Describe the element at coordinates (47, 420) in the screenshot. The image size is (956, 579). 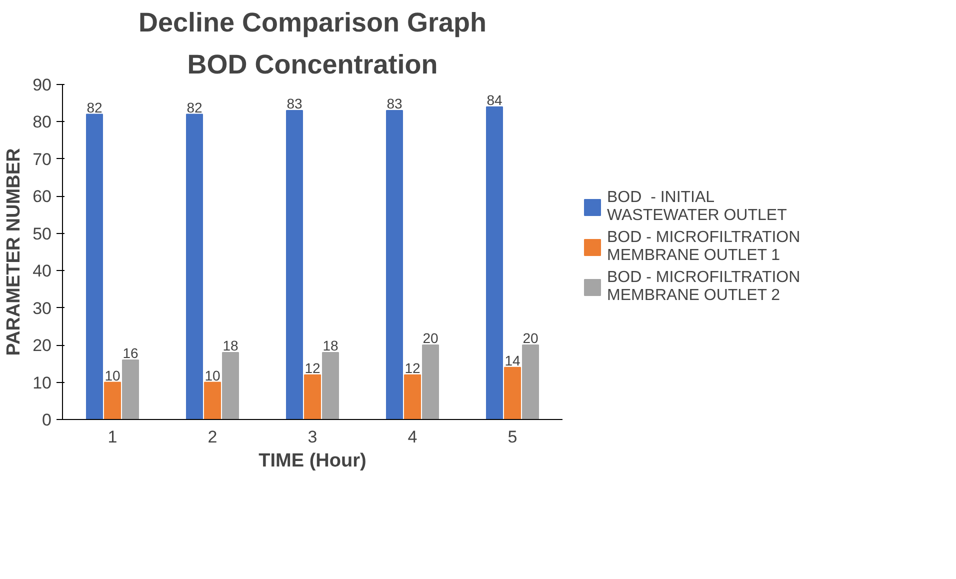
I see `y-tick-label: 0` at that location.